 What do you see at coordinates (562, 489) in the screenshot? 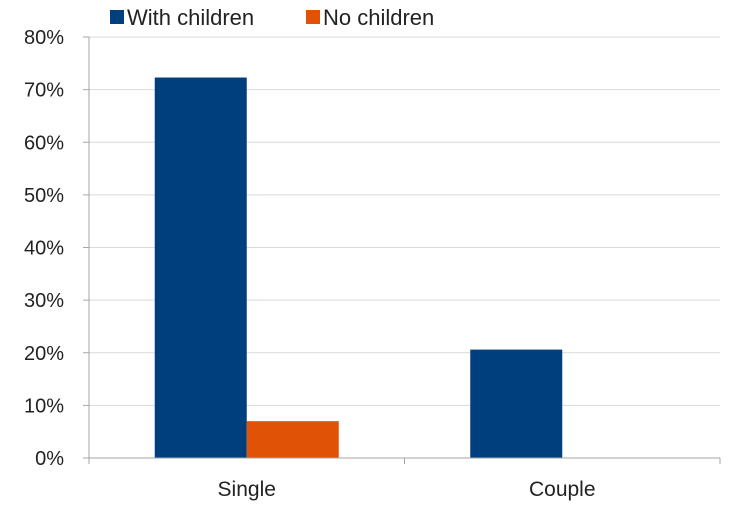
I see `x-tick-label: Couple` at bounding box center [562, 489].